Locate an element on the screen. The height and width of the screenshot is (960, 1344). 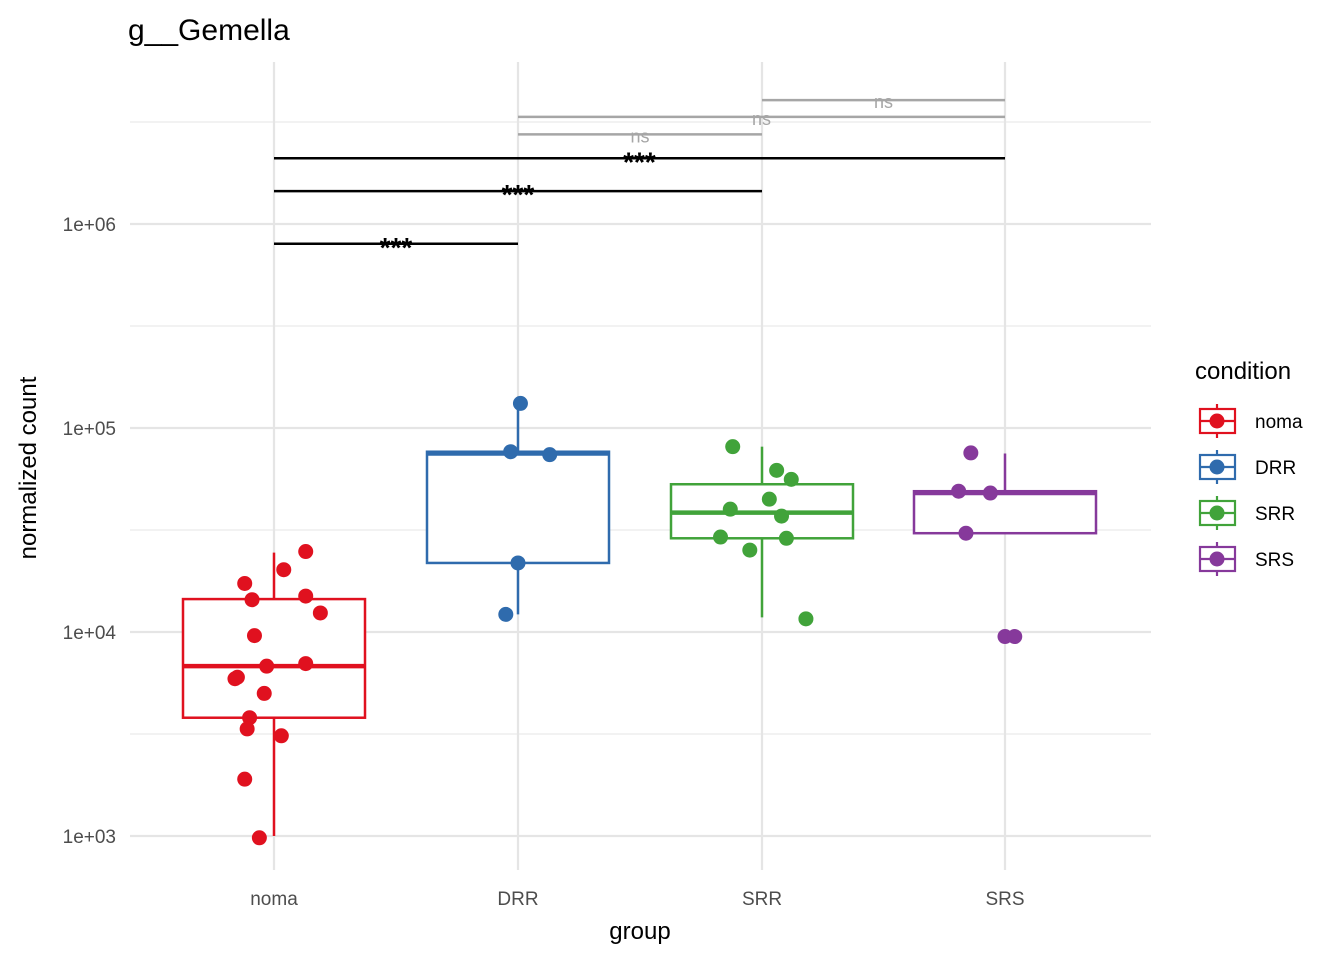
y-tick-label: 1e+06 is located at coordinates (89, 225).